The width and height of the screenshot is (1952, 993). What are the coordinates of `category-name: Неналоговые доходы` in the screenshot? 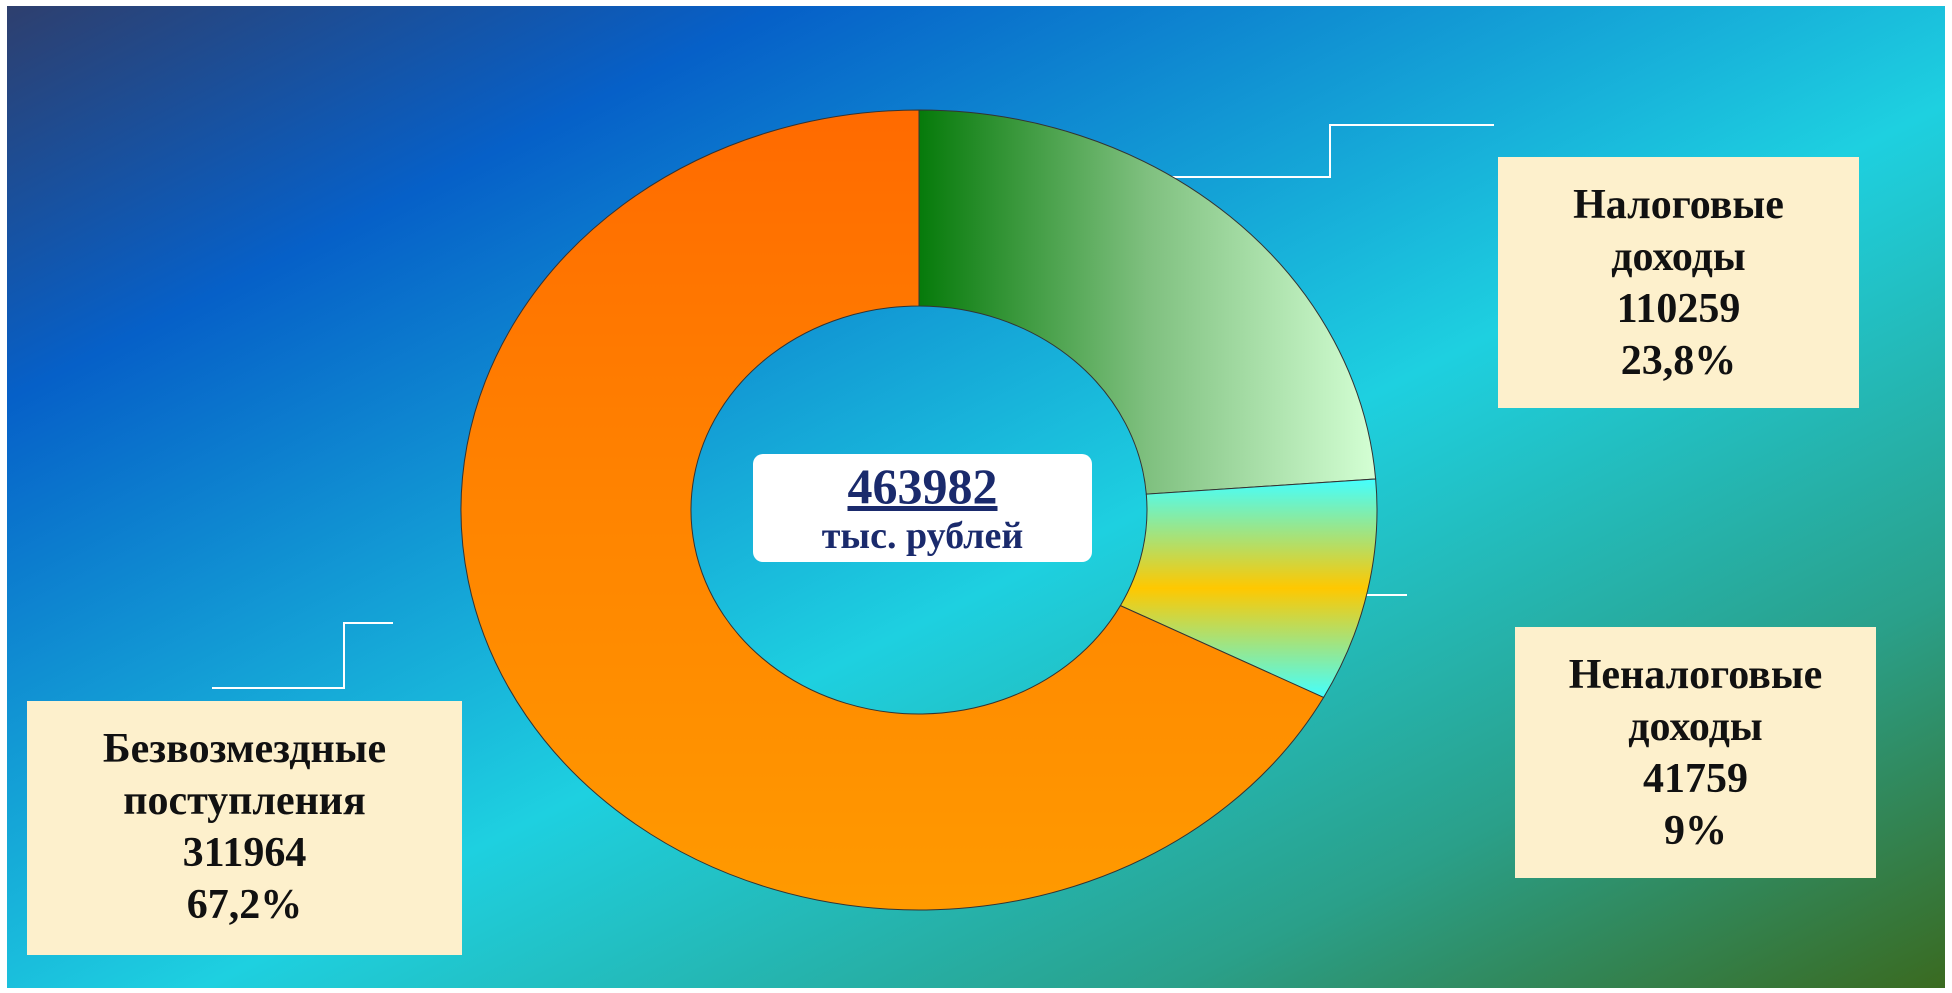 It's located at (1695, 701).